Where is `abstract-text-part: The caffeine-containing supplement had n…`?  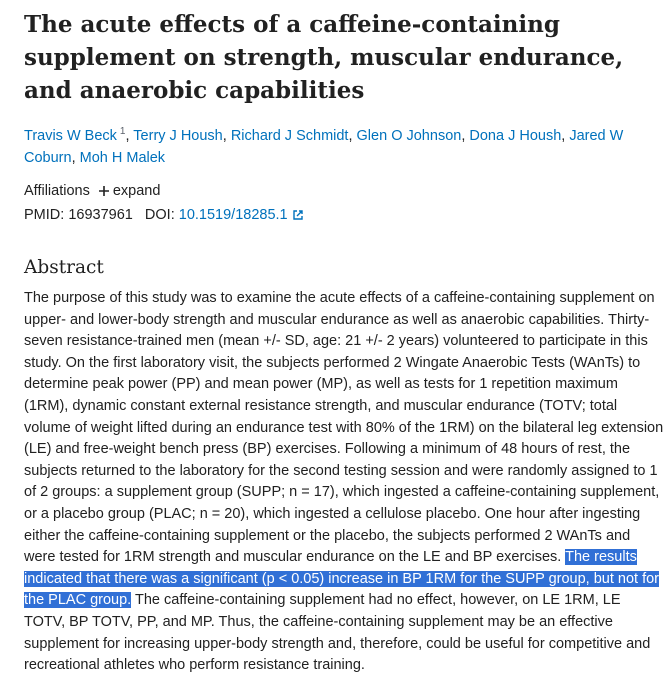
abstract-text-part: The caffeine-containing supplement had n… is located at coordinates (337, 633).